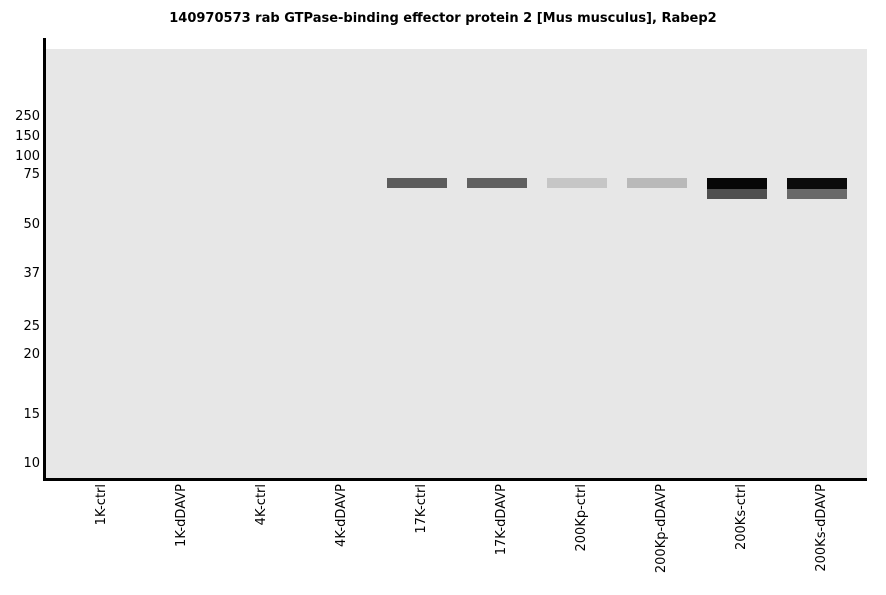 The image size is (886, 595). I want to click on x-tick-label: 4K-ctrl, so click(261, 505).